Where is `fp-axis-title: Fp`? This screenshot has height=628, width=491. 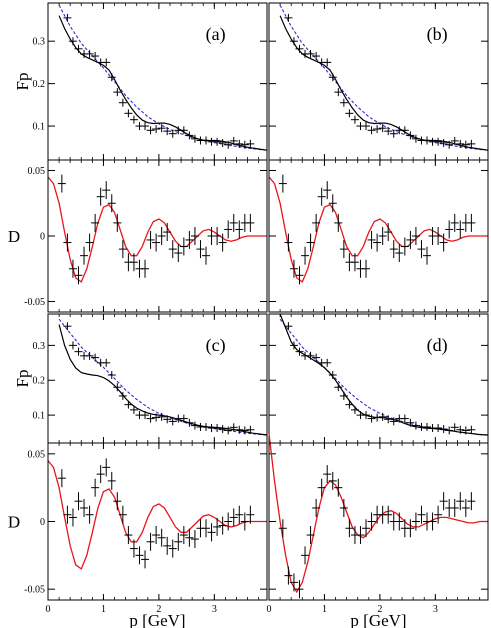 fp-axis-title: Fp is located at coordinates (22, 82).